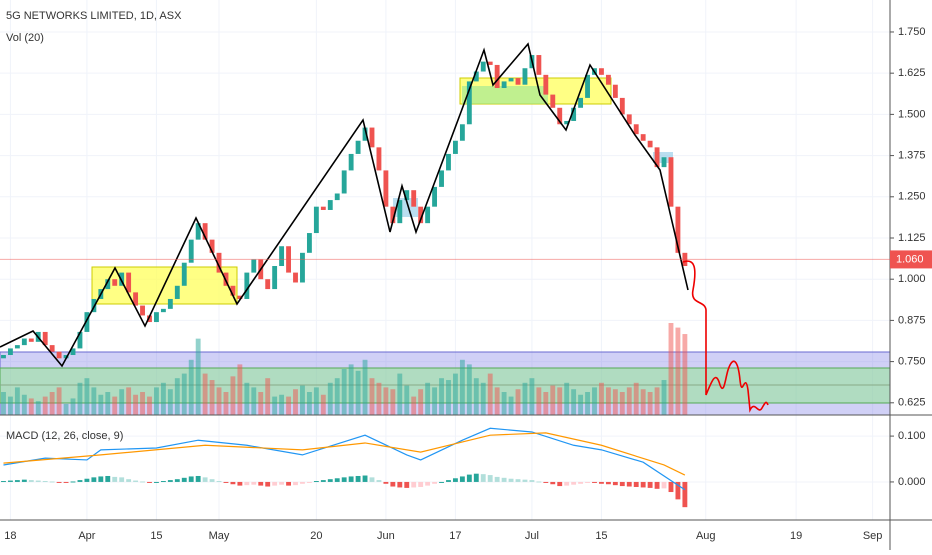 The width and height of the screenshot is (932, 555). Describe the element at coordinates (796, 536) in the screenshot. I see `x-tick-label: 19` at that location.